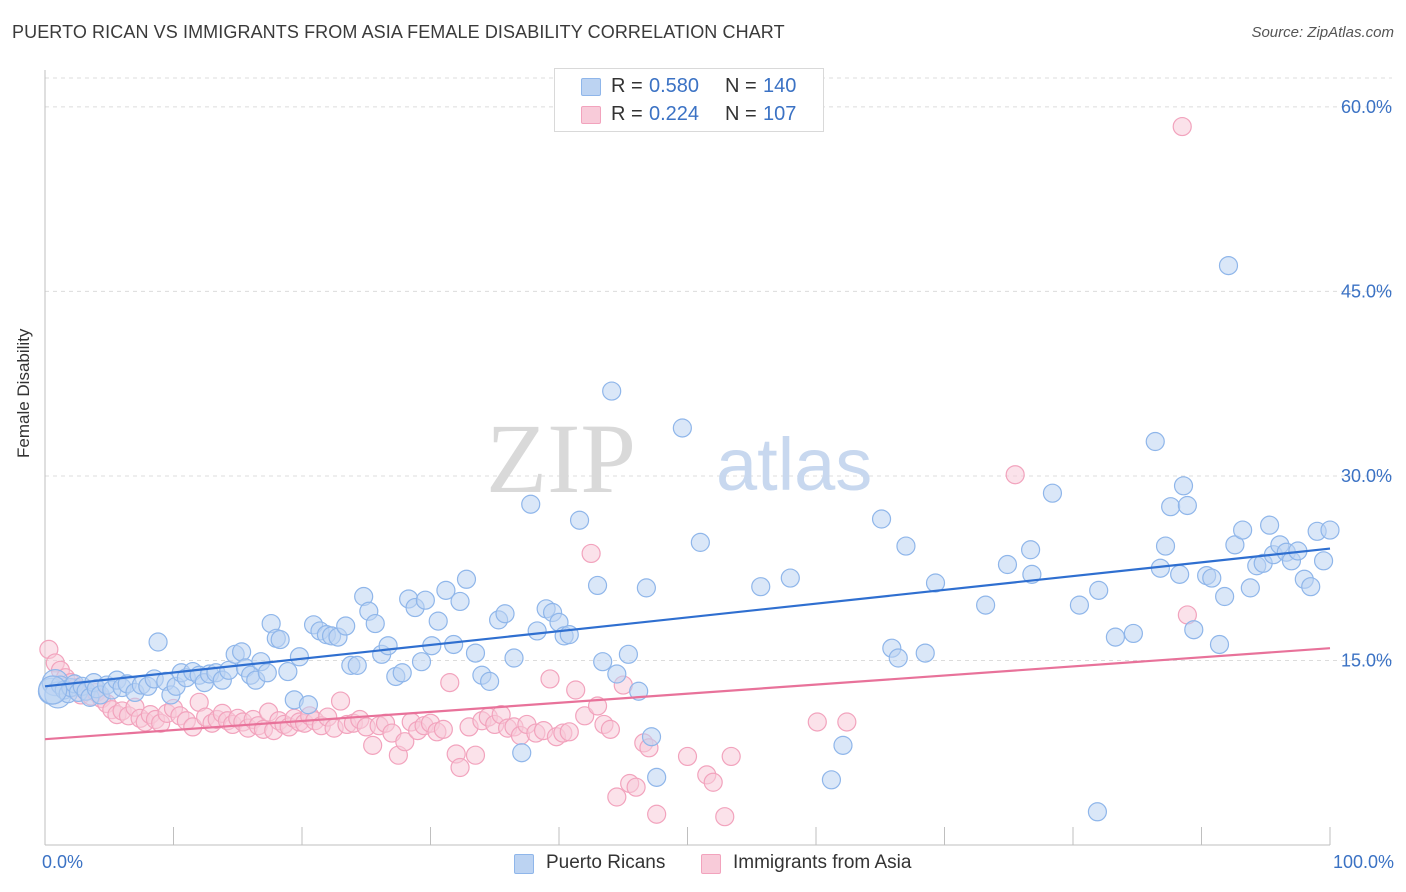 This screenshot has width=1406, height=892. What do you see at coordinates (524, 864) in the screenshot?
I see `bottom-legend-swatch-blue` at bounding box center [524, 864].